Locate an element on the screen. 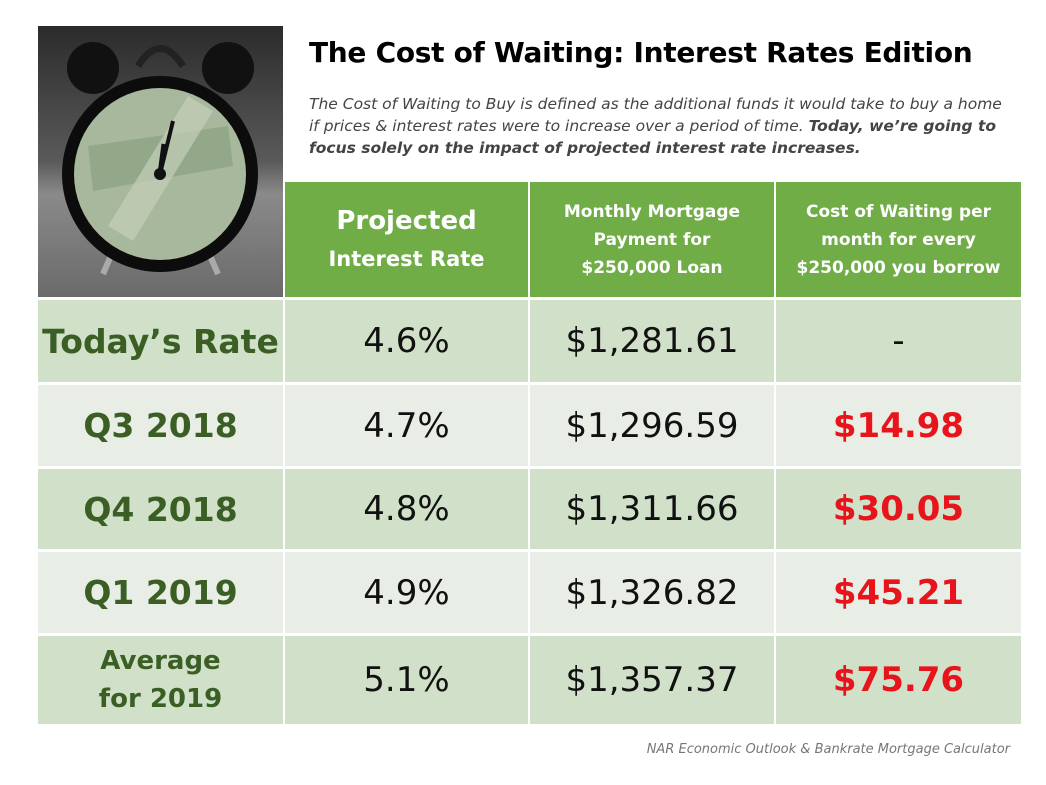 The height and width of the screenshot is (785, 1046). row-rate-cell: 4.7% is located at coordinates (406, 425).